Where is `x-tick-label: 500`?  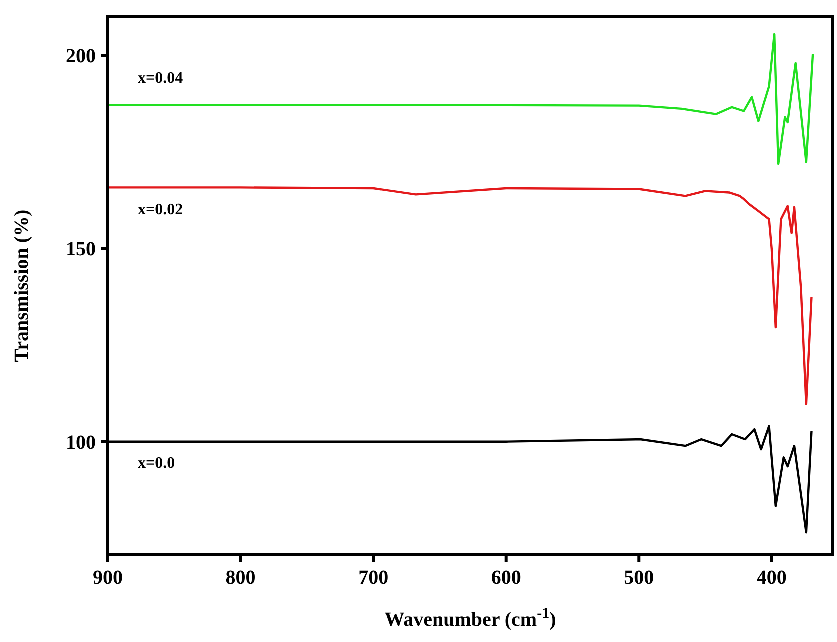 x-tick-label: 500 is located at coordinates (639, 578).